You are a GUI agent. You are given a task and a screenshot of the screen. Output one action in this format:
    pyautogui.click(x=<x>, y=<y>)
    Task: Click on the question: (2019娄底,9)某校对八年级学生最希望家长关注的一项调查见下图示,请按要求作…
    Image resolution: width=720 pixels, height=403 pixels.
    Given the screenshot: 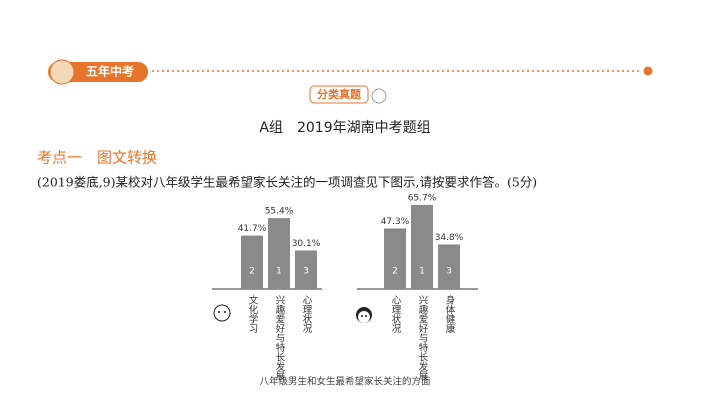 What is the action you would take?
    pyautogui.click(x=287, y=182)
    